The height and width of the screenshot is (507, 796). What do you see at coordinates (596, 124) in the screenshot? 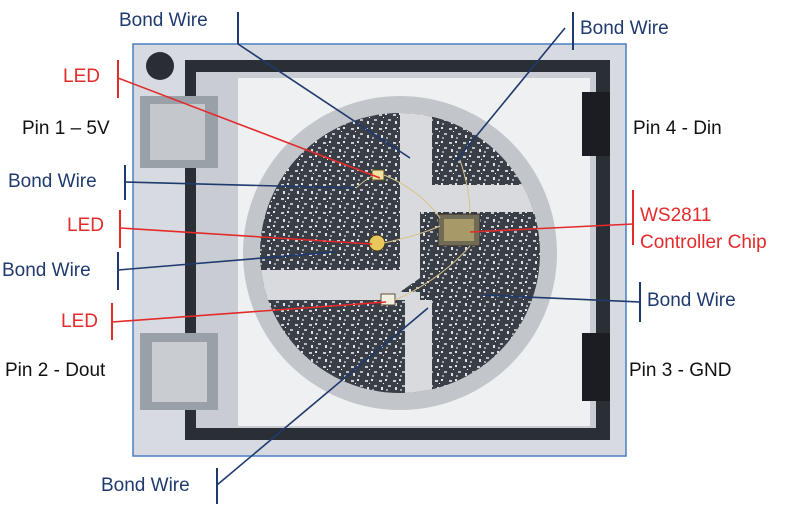
I see `pin4-pad` at bounding box center [596, 124].